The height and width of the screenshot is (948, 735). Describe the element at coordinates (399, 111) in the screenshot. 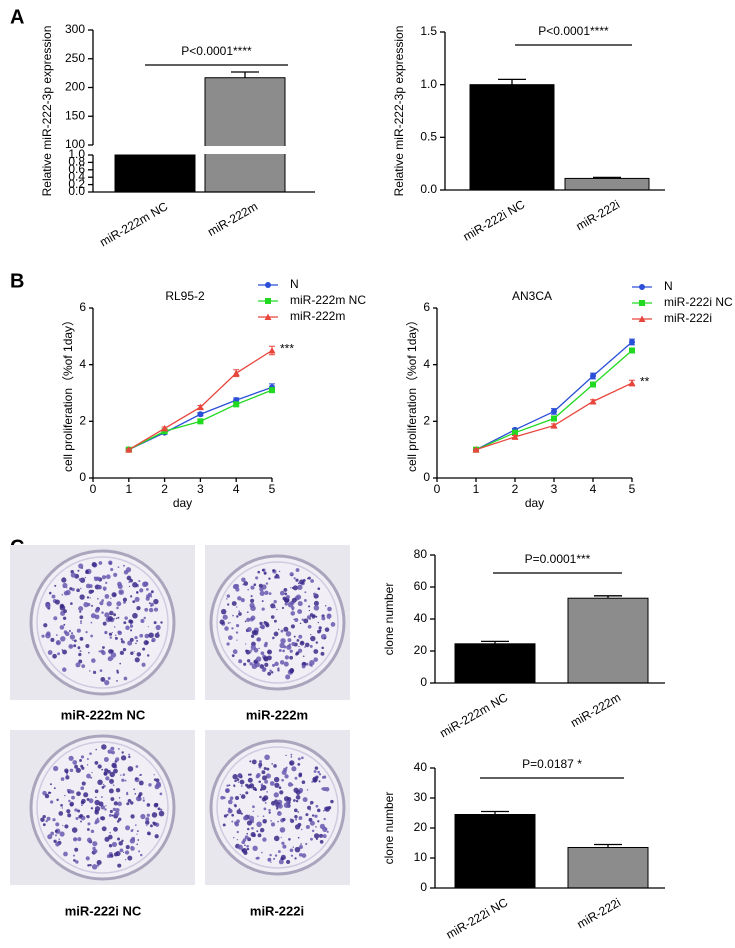

I see `y-axis-label: Relative miR-222-3p expression` at that location.